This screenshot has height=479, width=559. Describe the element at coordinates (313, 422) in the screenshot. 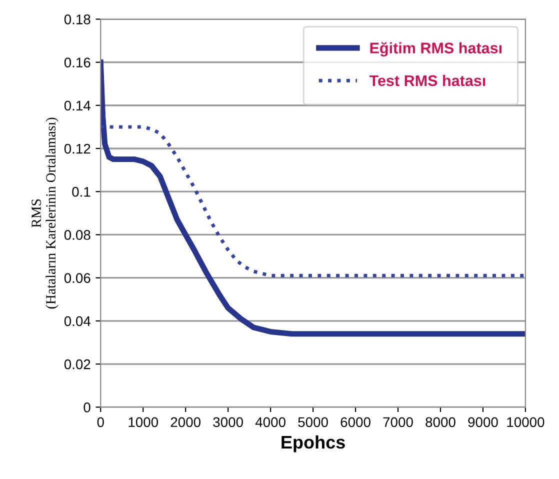

I see `x-tick-label: 5000` at that location.